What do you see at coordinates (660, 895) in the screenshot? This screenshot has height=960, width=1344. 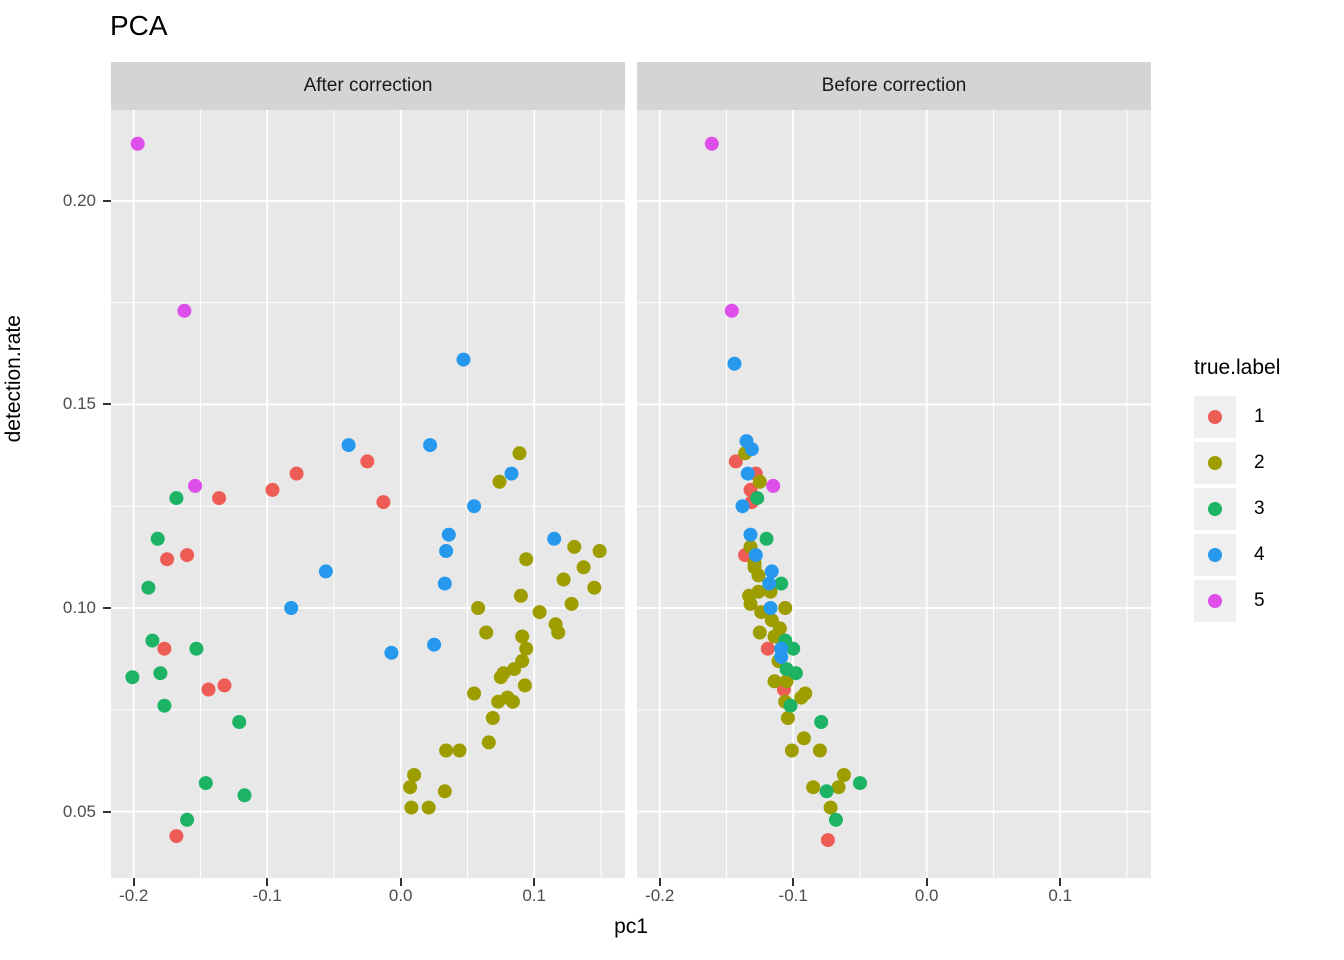 I see `x-tick-label: -0.2` at bounding box center [660, 895].